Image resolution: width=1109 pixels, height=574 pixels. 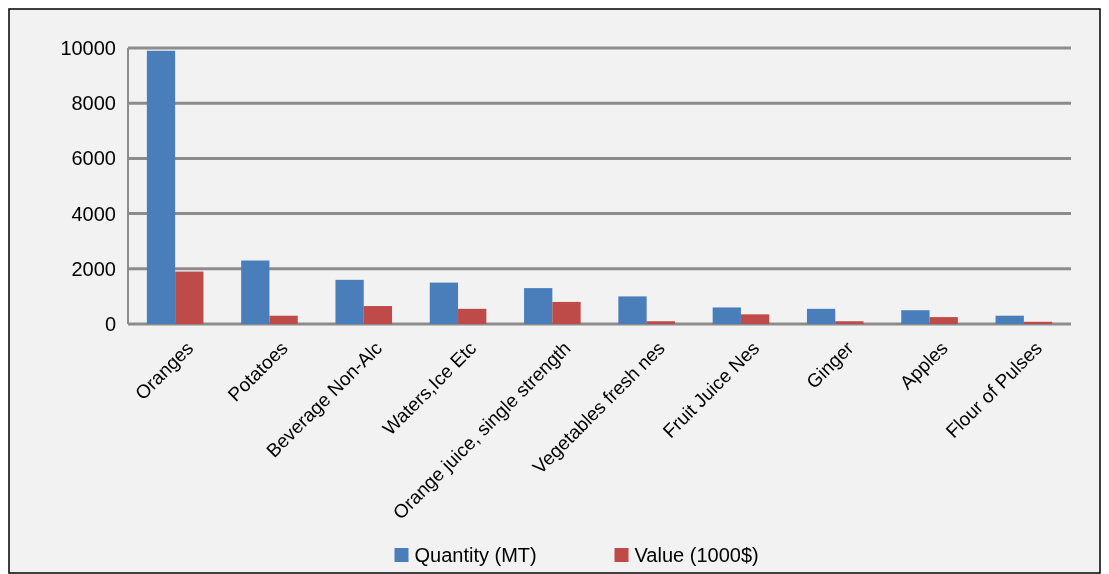 I want to click on y-tick-label: 8000, so click(x=93, y=103).